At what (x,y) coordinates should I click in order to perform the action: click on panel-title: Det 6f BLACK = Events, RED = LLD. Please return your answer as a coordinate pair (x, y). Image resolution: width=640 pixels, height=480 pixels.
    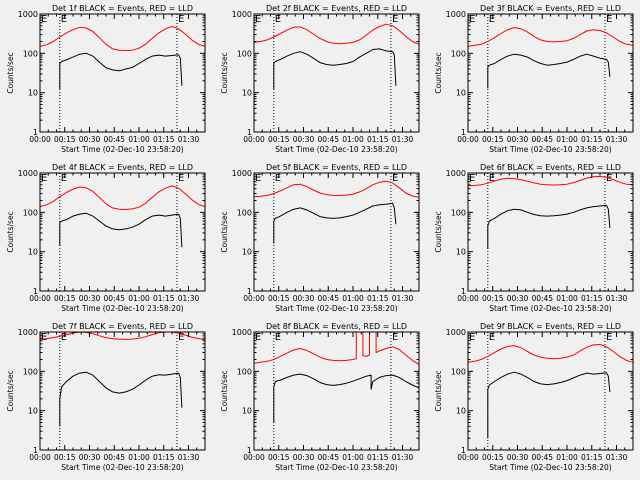
    Looking at the image, I should click on (550, 167).